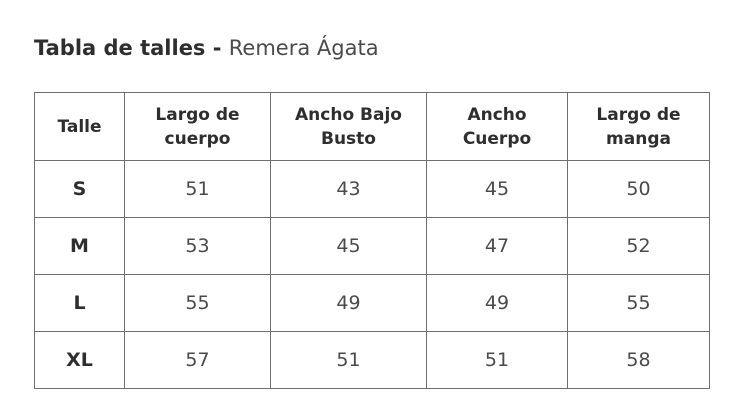 The image size is (738, 411). I want to click on value-cell: 58, so click(638, 360).